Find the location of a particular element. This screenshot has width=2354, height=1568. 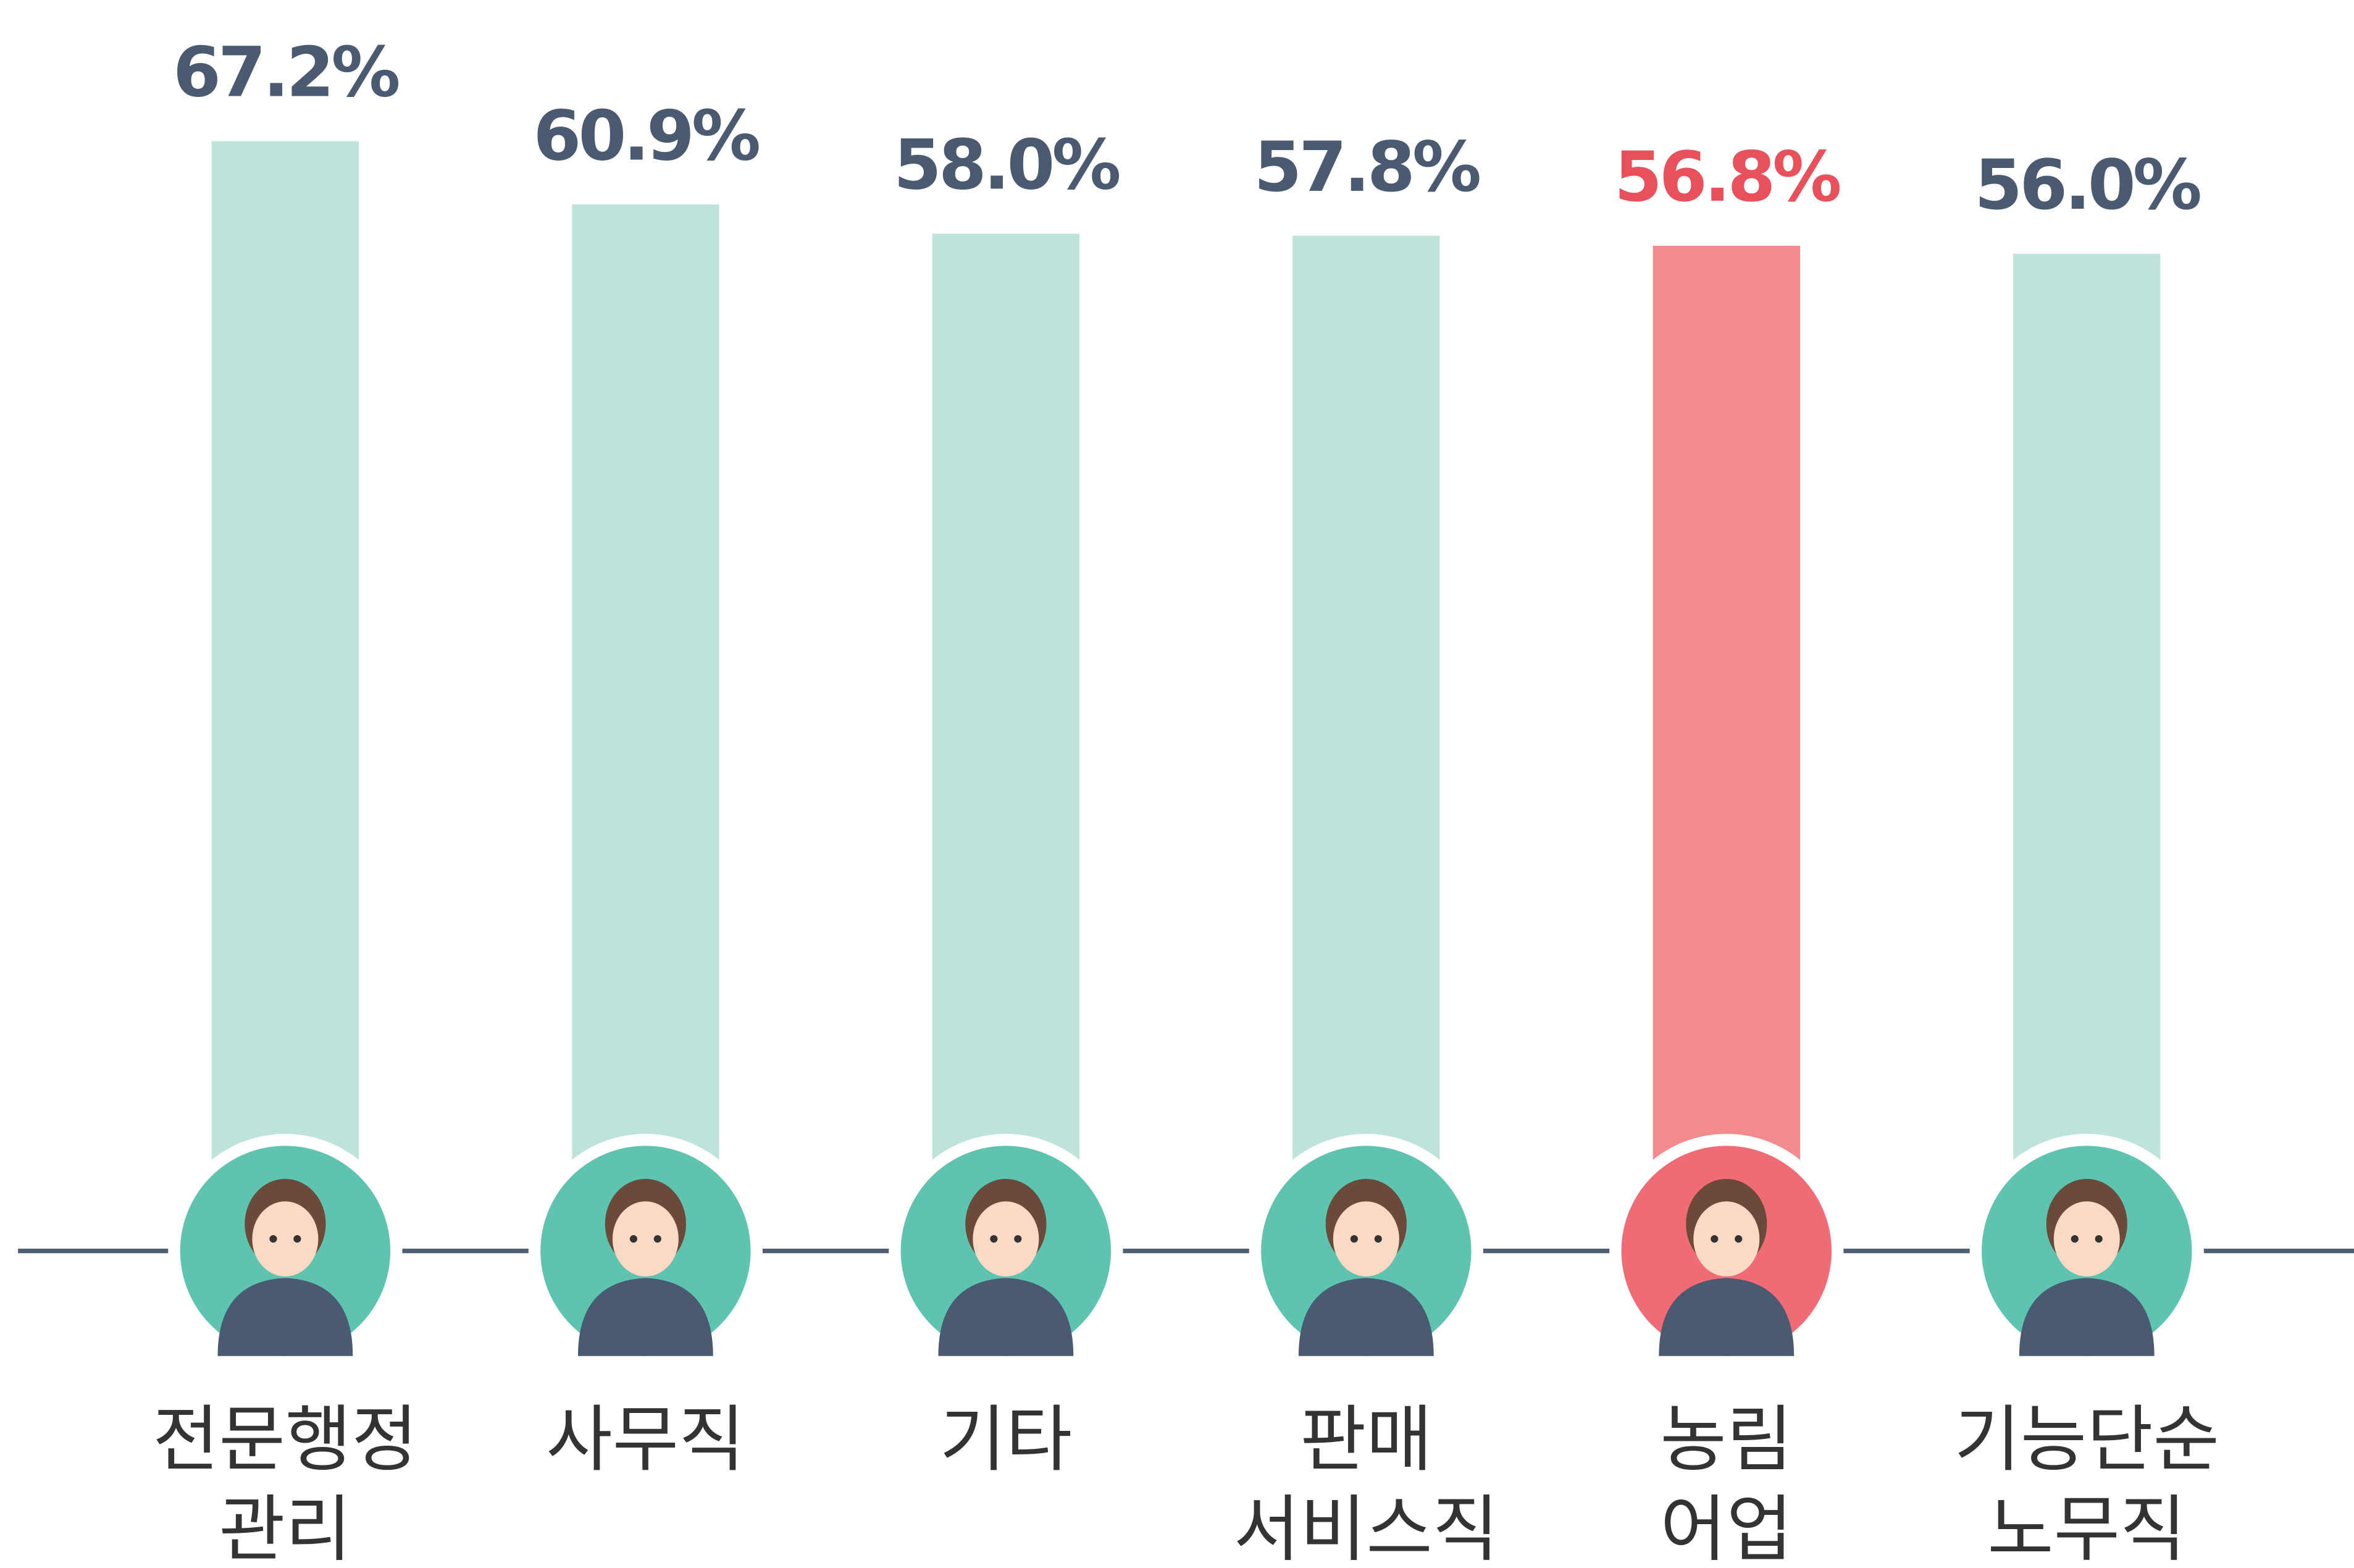

value-label: 57.8% is located at coordinates (1366, 168).